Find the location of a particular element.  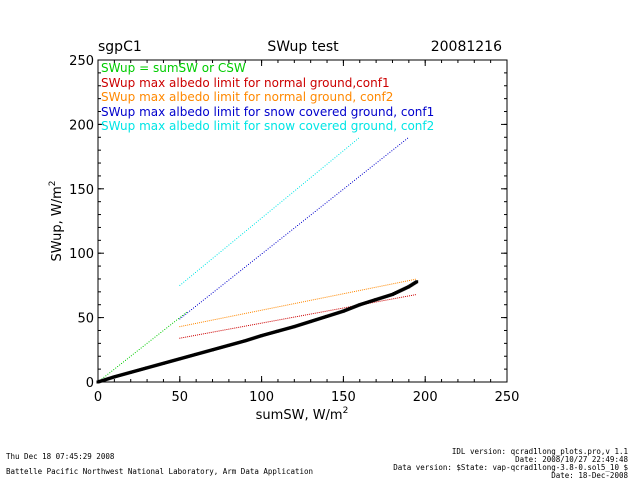

y-axis-label: SWup, W/m2 is located at coordinates (56, 220).